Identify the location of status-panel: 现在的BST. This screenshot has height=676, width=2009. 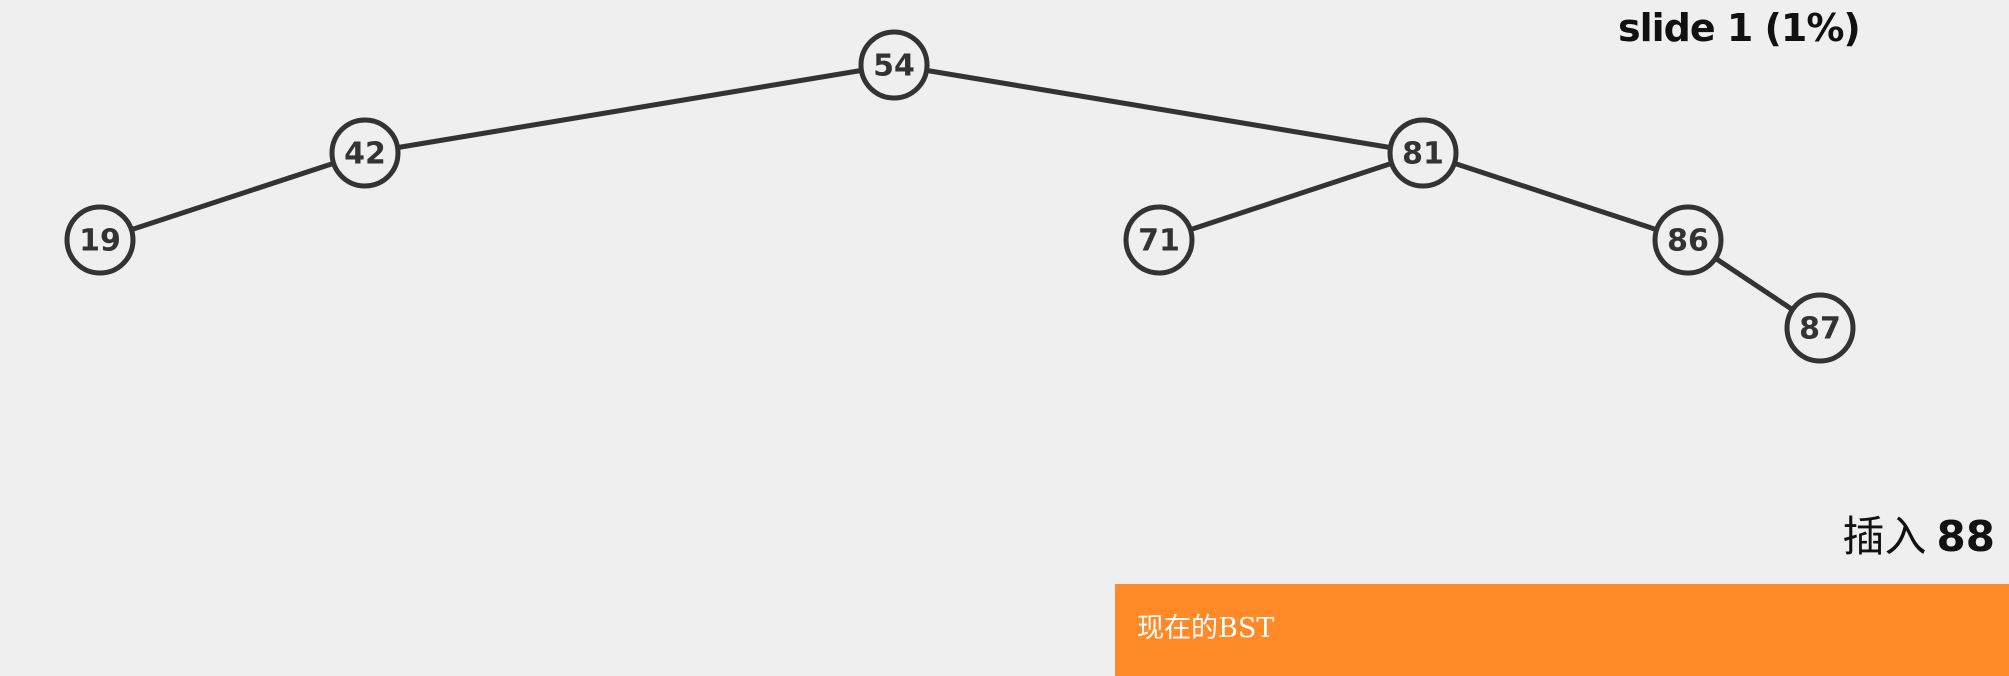
(1562, 630).